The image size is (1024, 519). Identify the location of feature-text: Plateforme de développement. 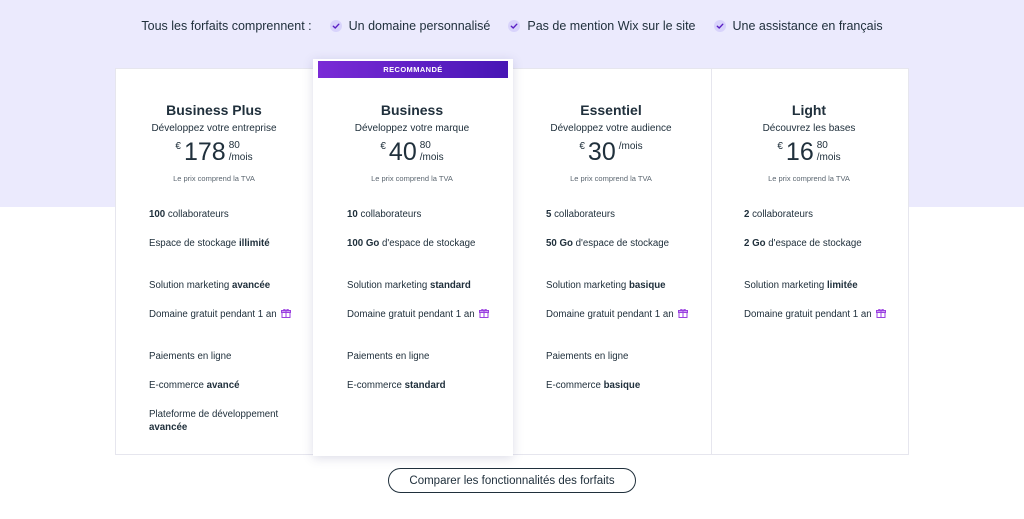
(214, 414).